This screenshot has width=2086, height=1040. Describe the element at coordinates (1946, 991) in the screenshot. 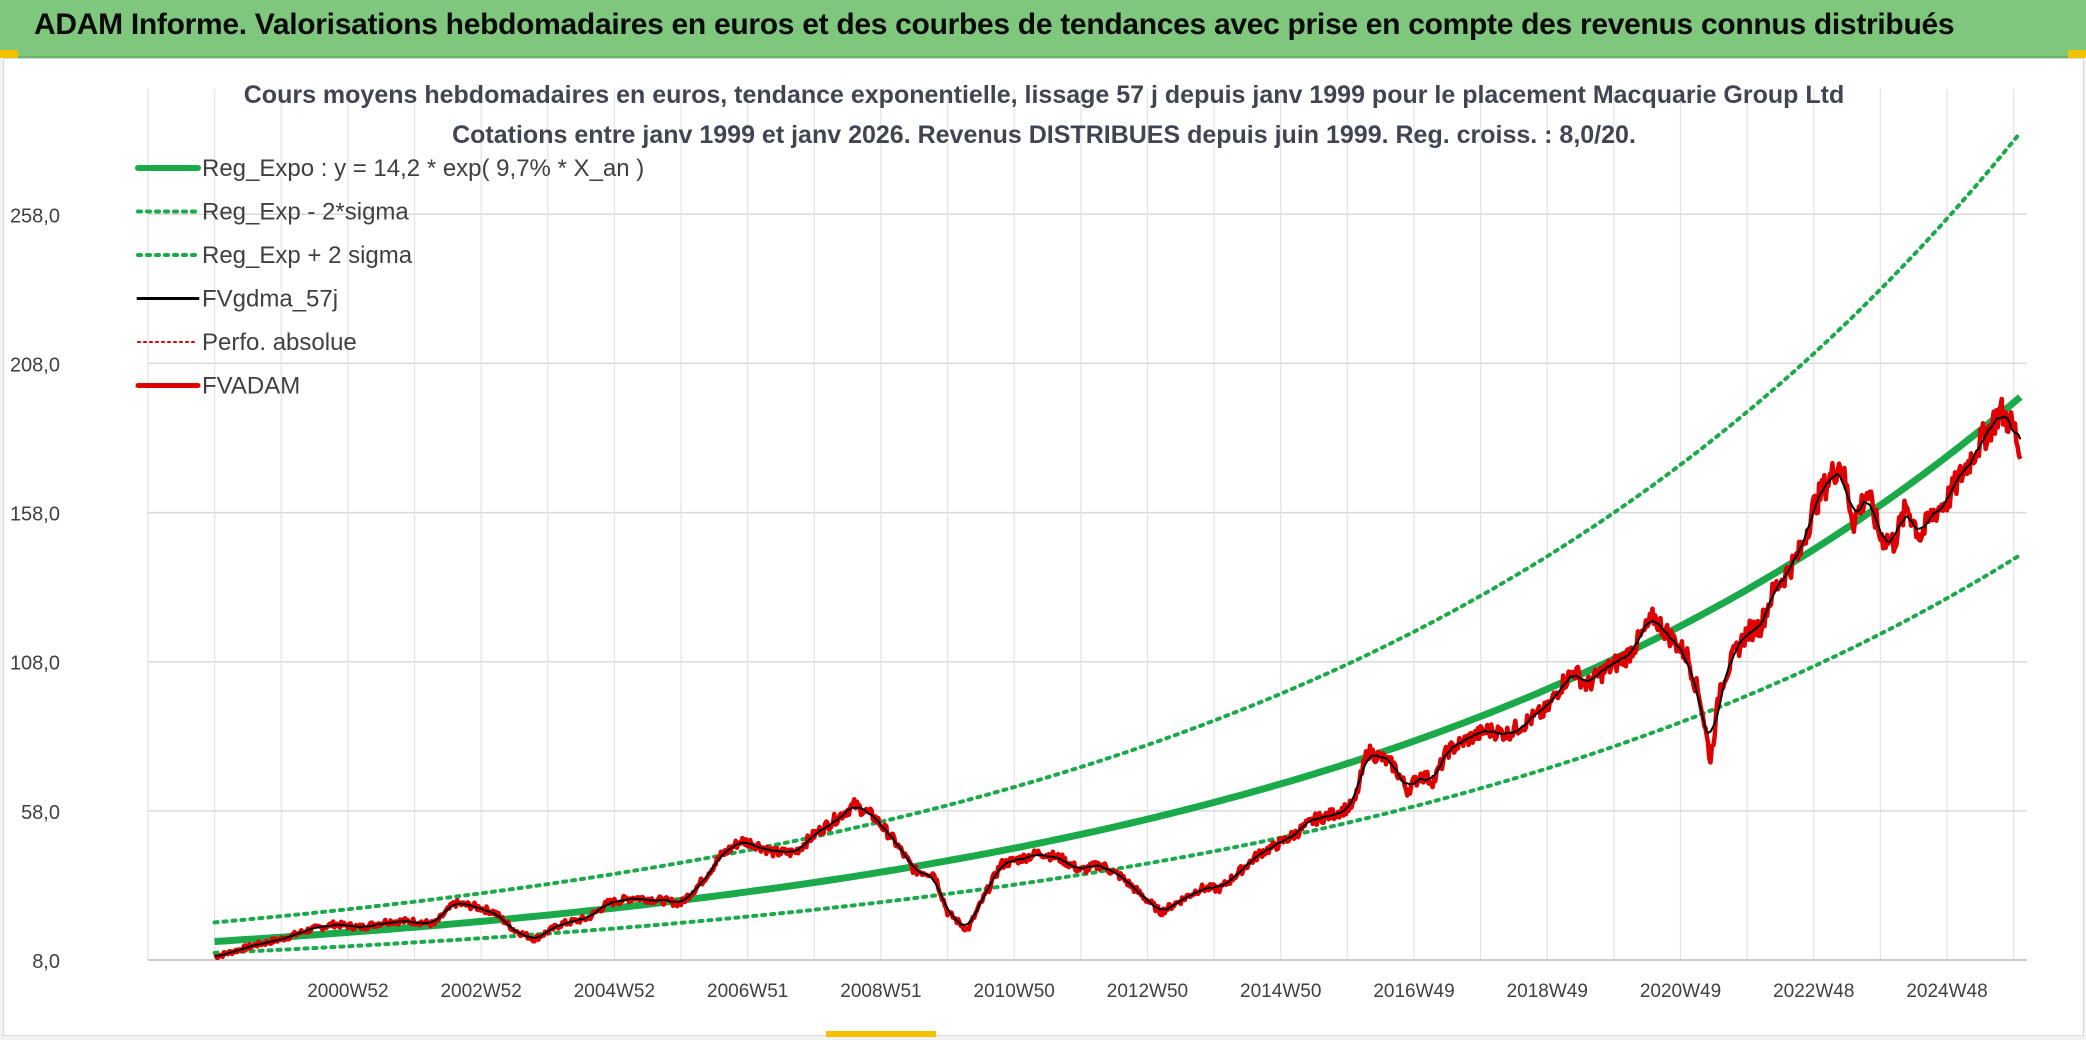

I see `x-tick-label: 2024W48` at that location.